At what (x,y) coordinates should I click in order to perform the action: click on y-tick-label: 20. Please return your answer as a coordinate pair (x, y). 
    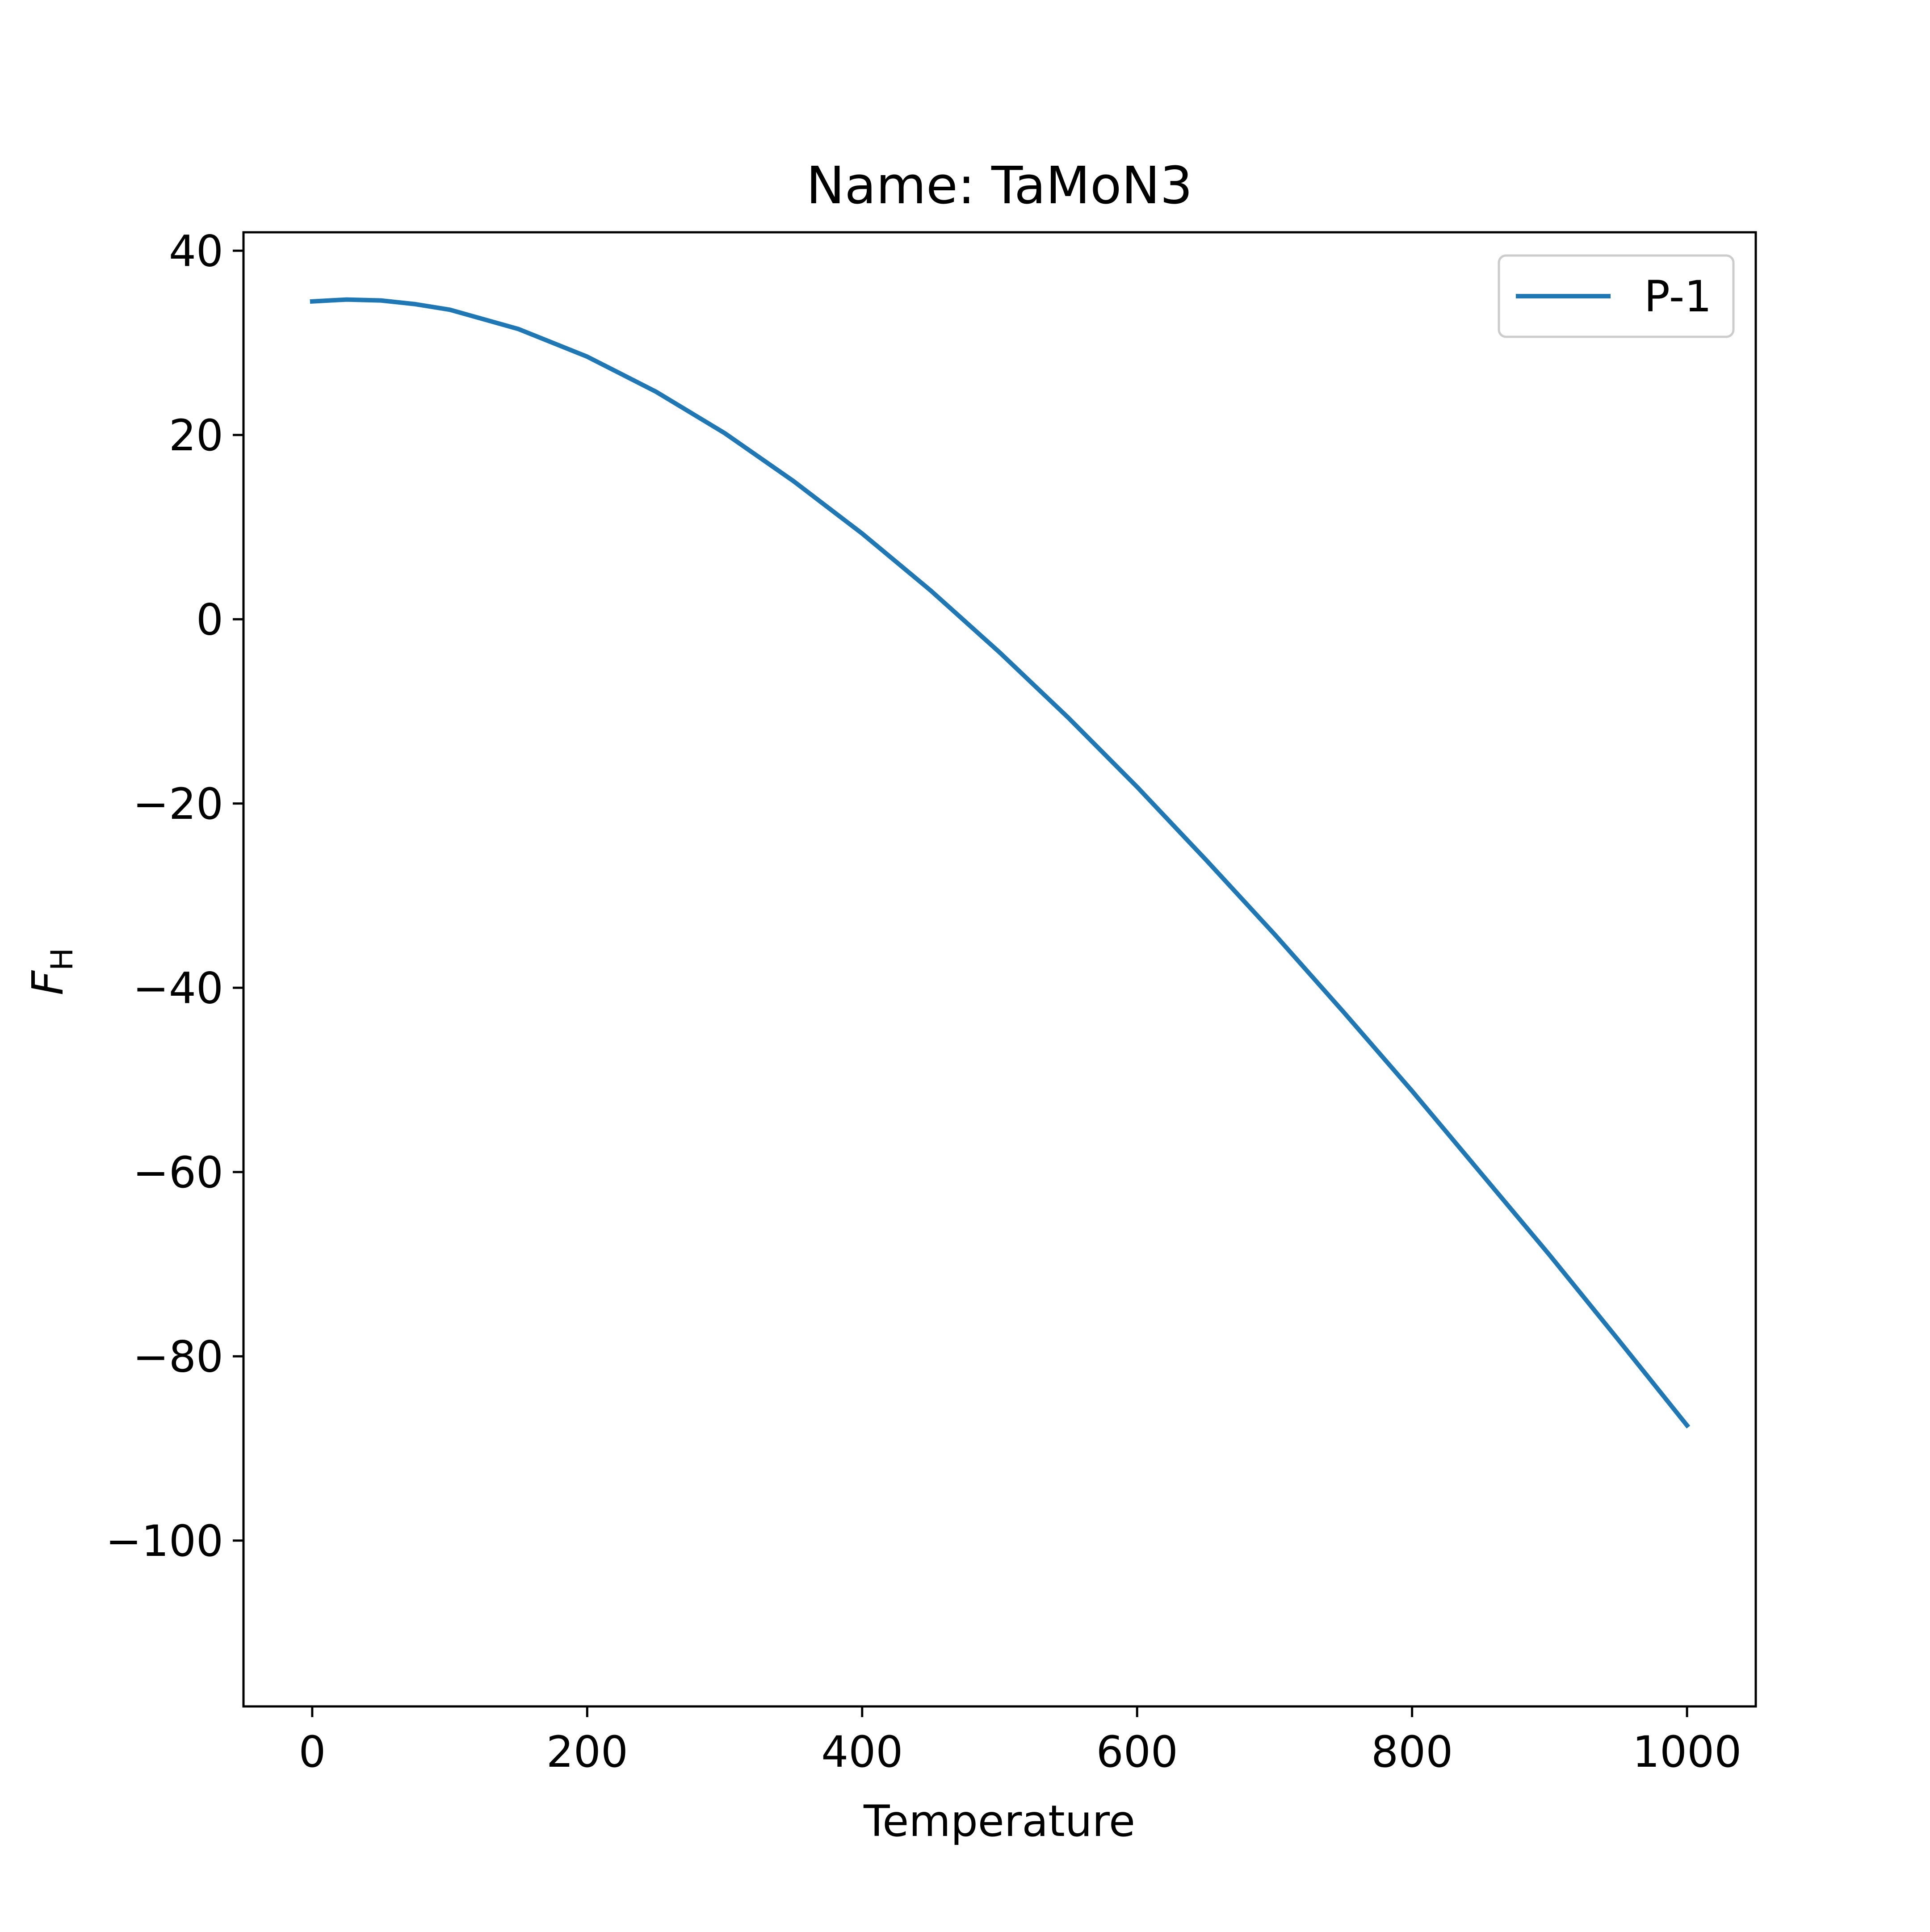
    Looking at the image, I should click on (196, 436).